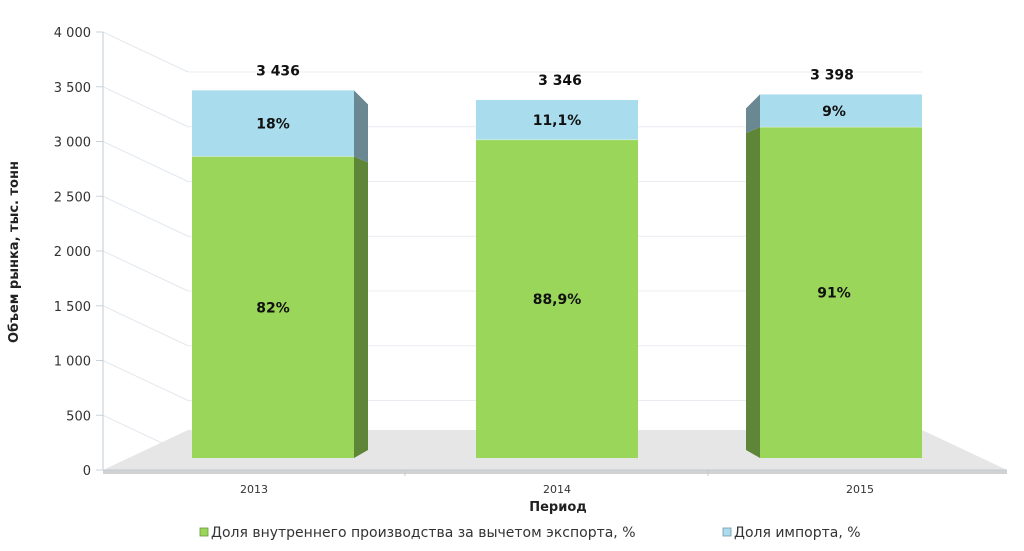  Describe the element at coordinates (72, 362) in the screenshot. I see `y-tick-label: 1 000` at that location.